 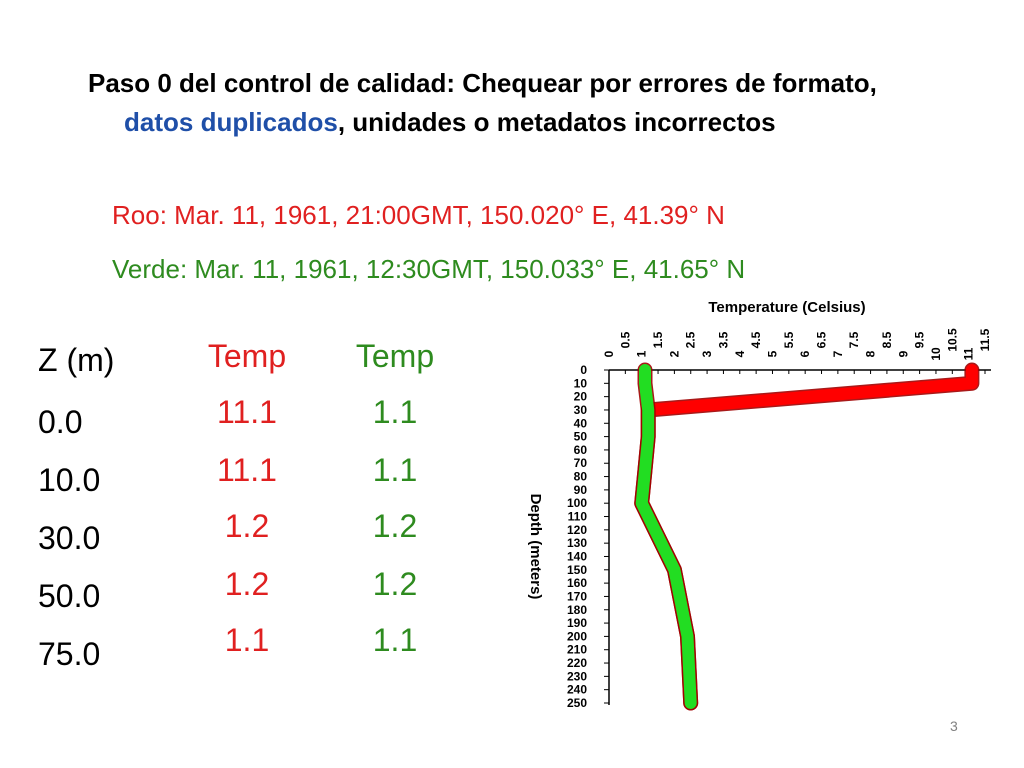 I want to click on y-tick-label: 0, so click(x=583, y=370).